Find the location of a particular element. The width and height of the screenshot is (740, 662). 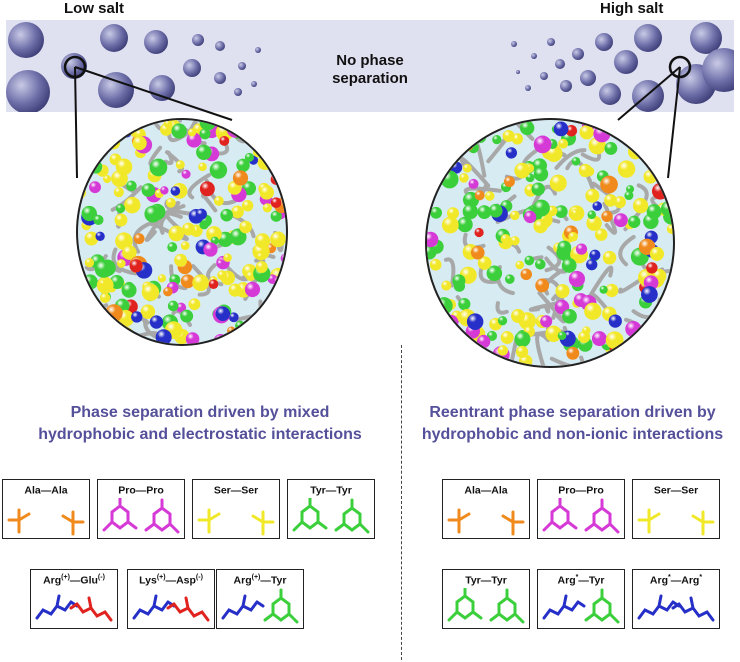

residue-b: Tyr is located at coordinates (499, 580).